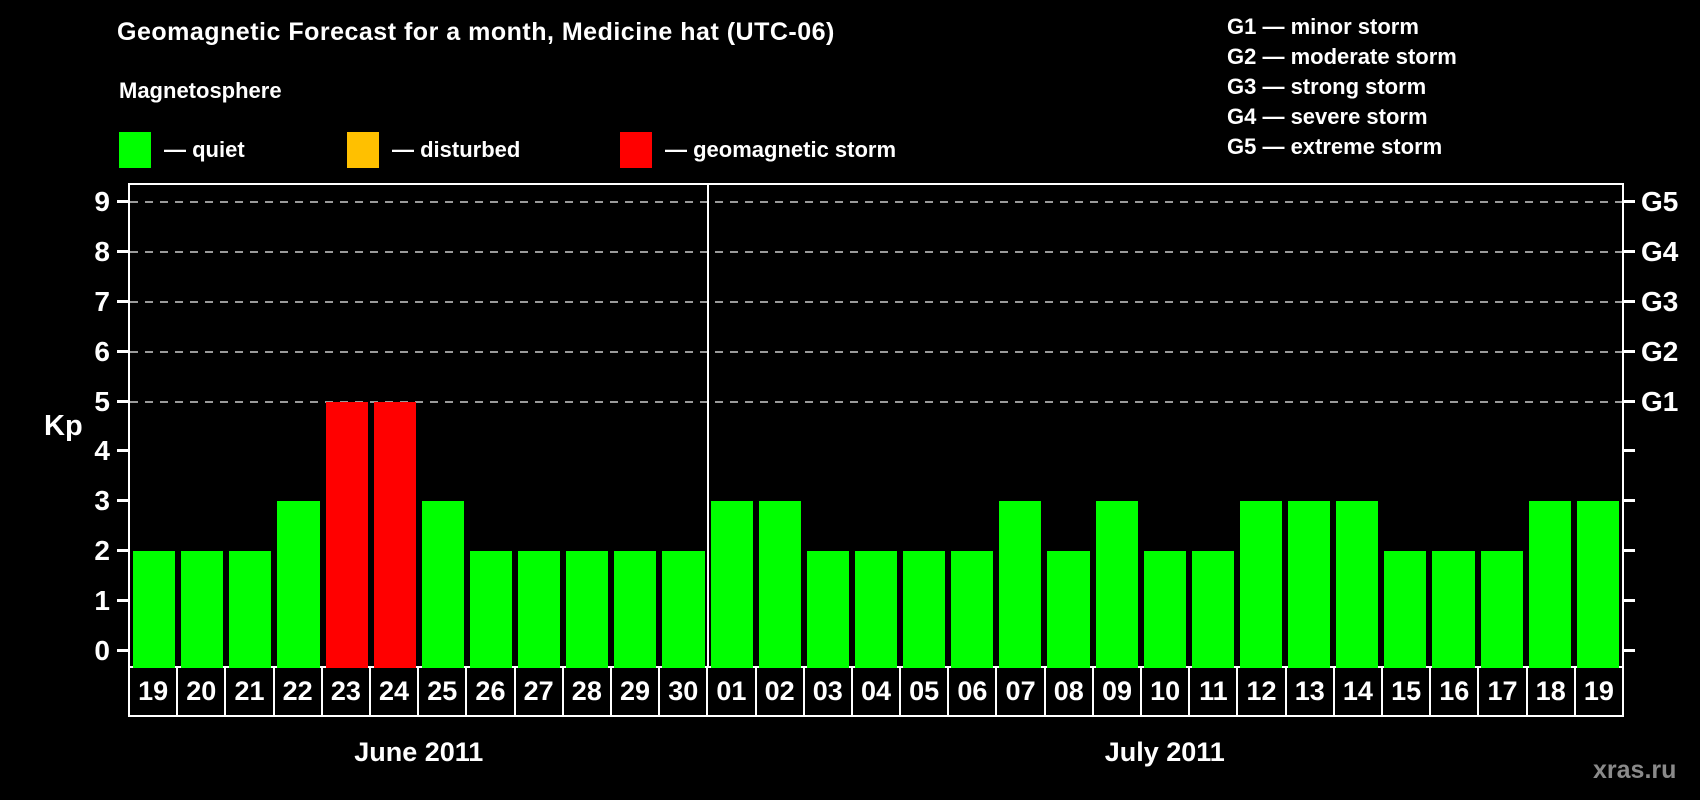 Image resolution: width=1700 pixels, height=800 pixels. I want to click on legend-item-disturbed: — disturbed, so click(433, 150).